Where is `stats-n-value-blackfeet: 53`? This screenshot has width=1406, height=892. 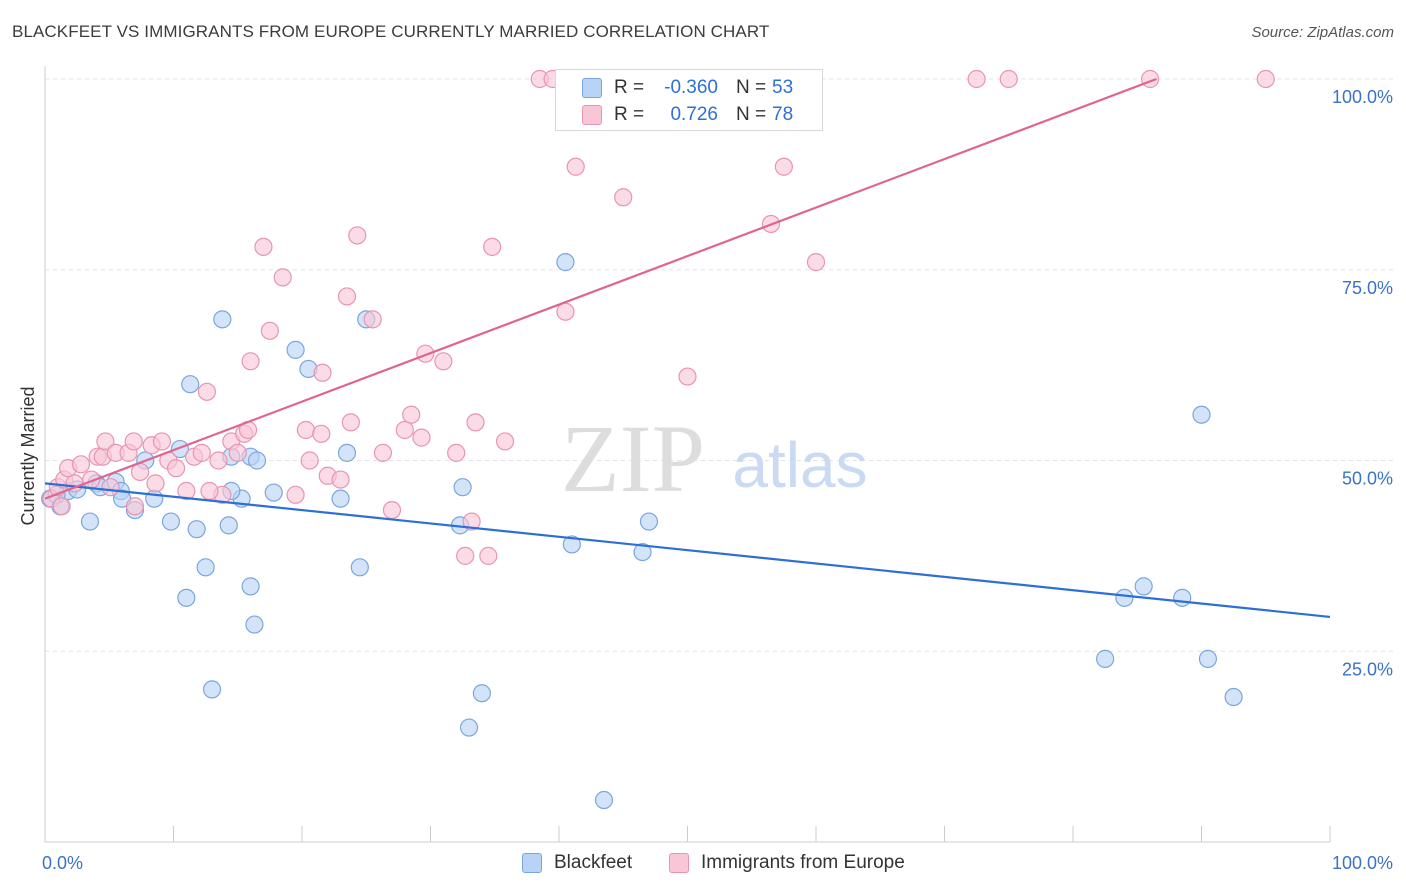
stats-n-value-blackfeet: 53 is located at coordinates (783, 87).